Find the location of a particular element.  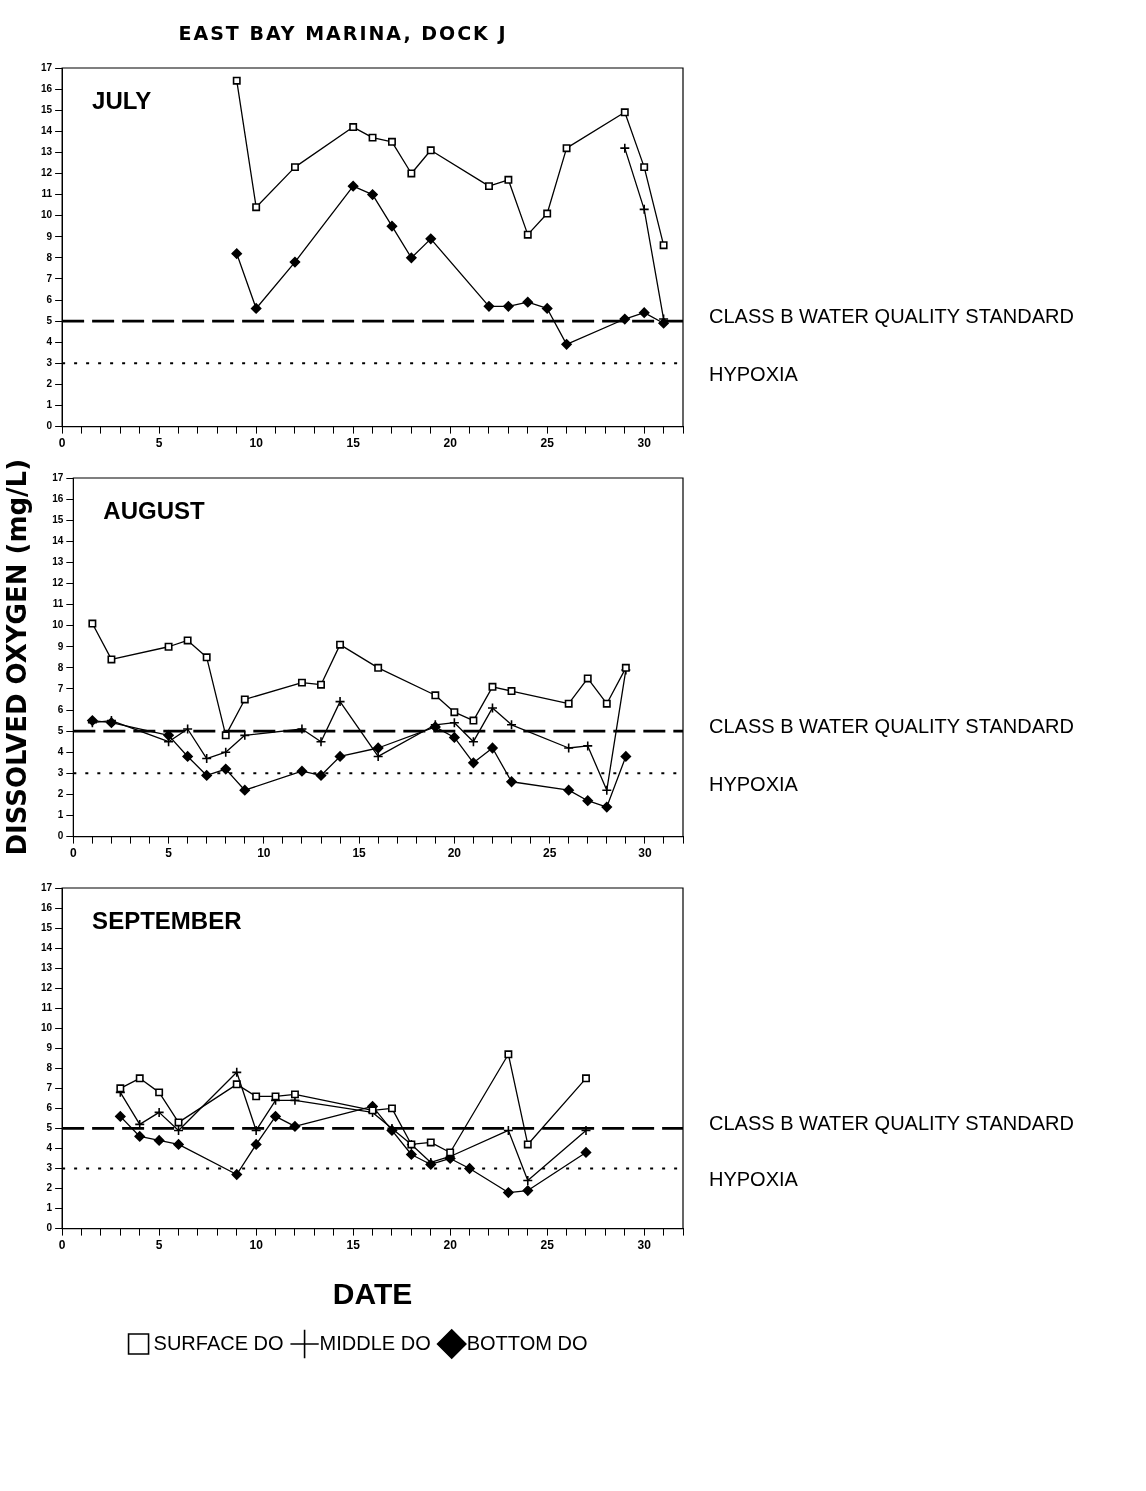

legend-label: SURFACE DO is located at coordinates (218, 1342).